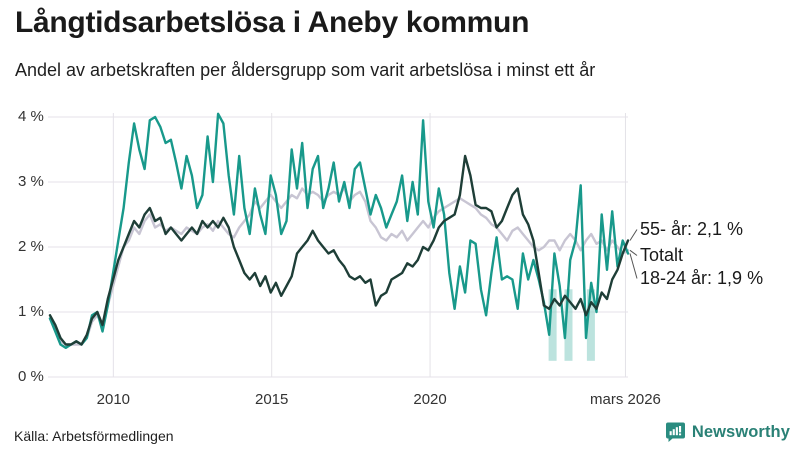 This screenshot has width=800, height=450. Describe the element at coordinates (94, 436) in the screenshot. I see `source-credit: Källa: Arbetsförmedlingen` at that location.